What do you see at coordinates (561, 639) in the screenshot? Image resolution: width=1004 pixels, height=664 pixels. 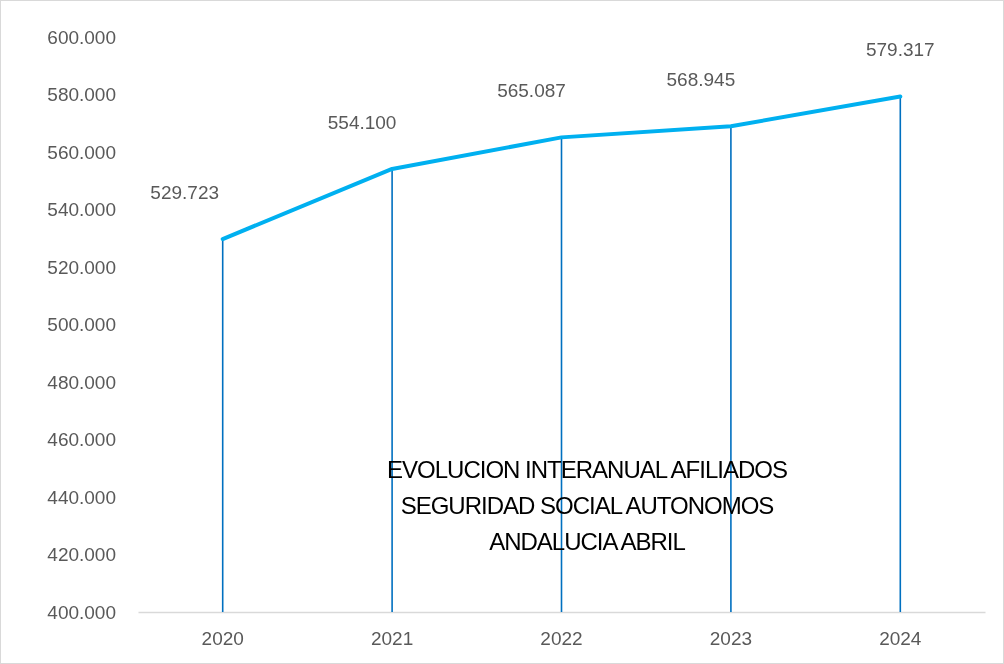 I see `x-tick-label: 2022` at bounding box center [561, 639].